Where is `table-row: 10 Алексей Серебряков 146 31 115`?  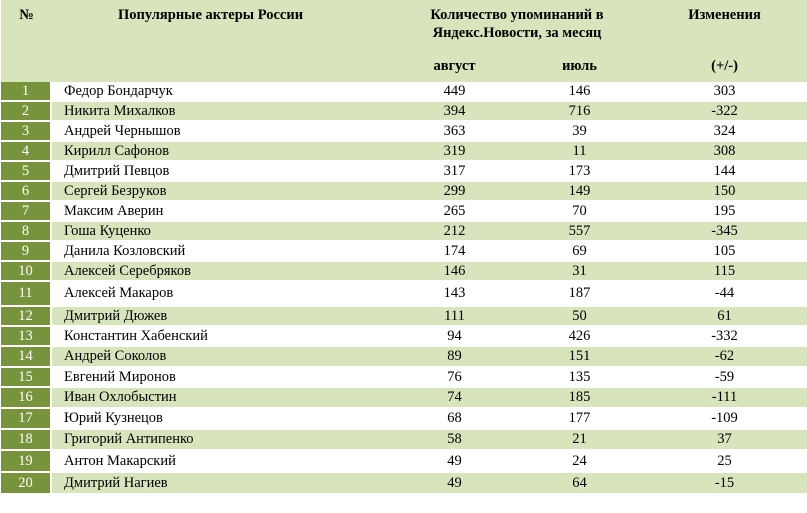 table-row: 10 Алексей Серебряков 146 31 115 is located at coordinates (404, 272).